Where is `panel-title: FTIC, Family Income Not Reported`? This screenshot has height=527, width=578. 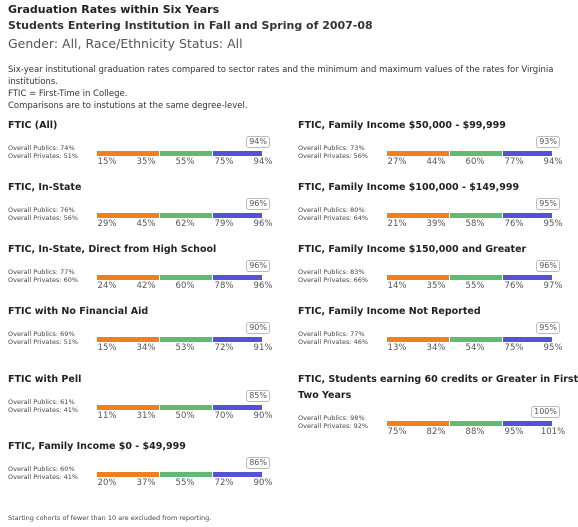
panel-title: FTIC, Family Income Not Reported is located at coordinates (389, 311).